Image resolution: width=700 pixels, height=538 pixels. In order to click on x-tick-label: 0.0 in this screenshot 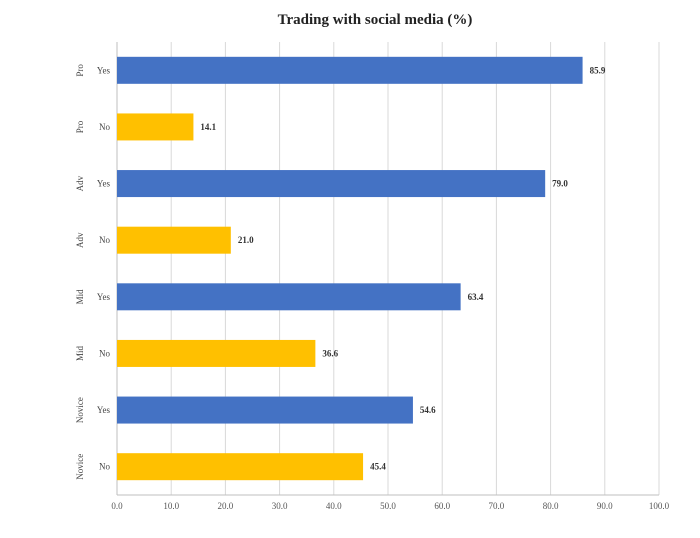, I will do `click(117, 506)`.